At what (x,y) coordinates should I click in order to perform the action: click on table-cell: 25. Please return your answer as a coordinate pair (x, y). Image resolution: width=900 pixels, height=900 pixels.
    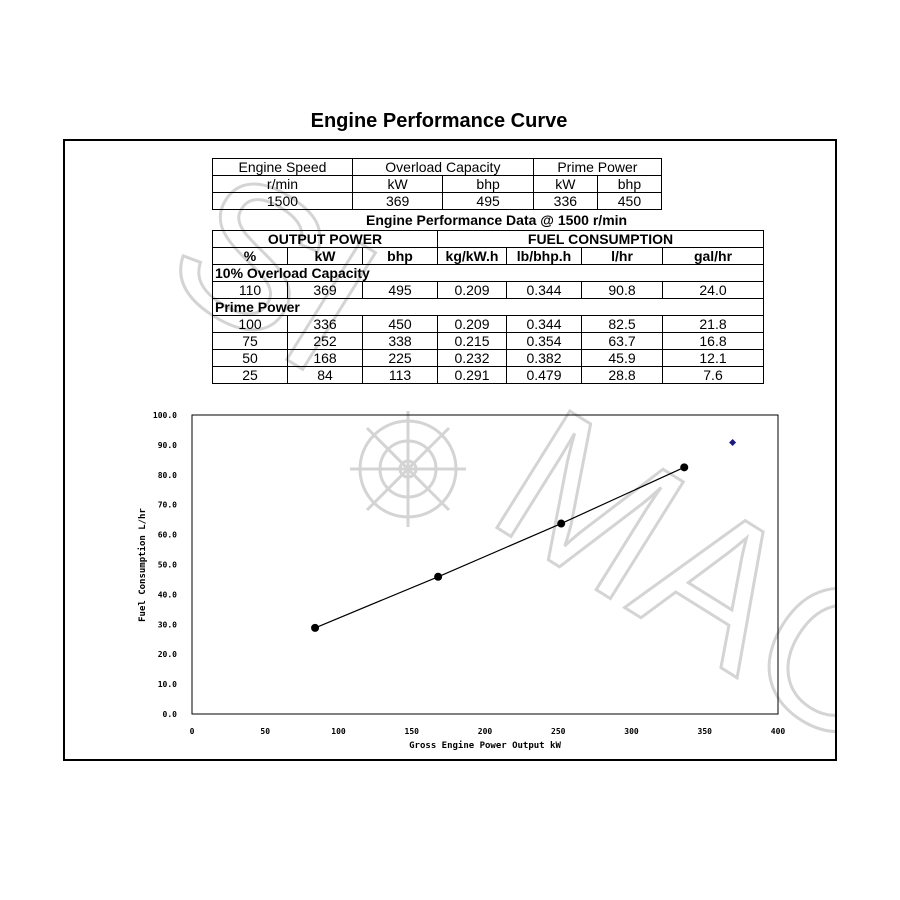
    Looking at the image, I should click on (250, 375).